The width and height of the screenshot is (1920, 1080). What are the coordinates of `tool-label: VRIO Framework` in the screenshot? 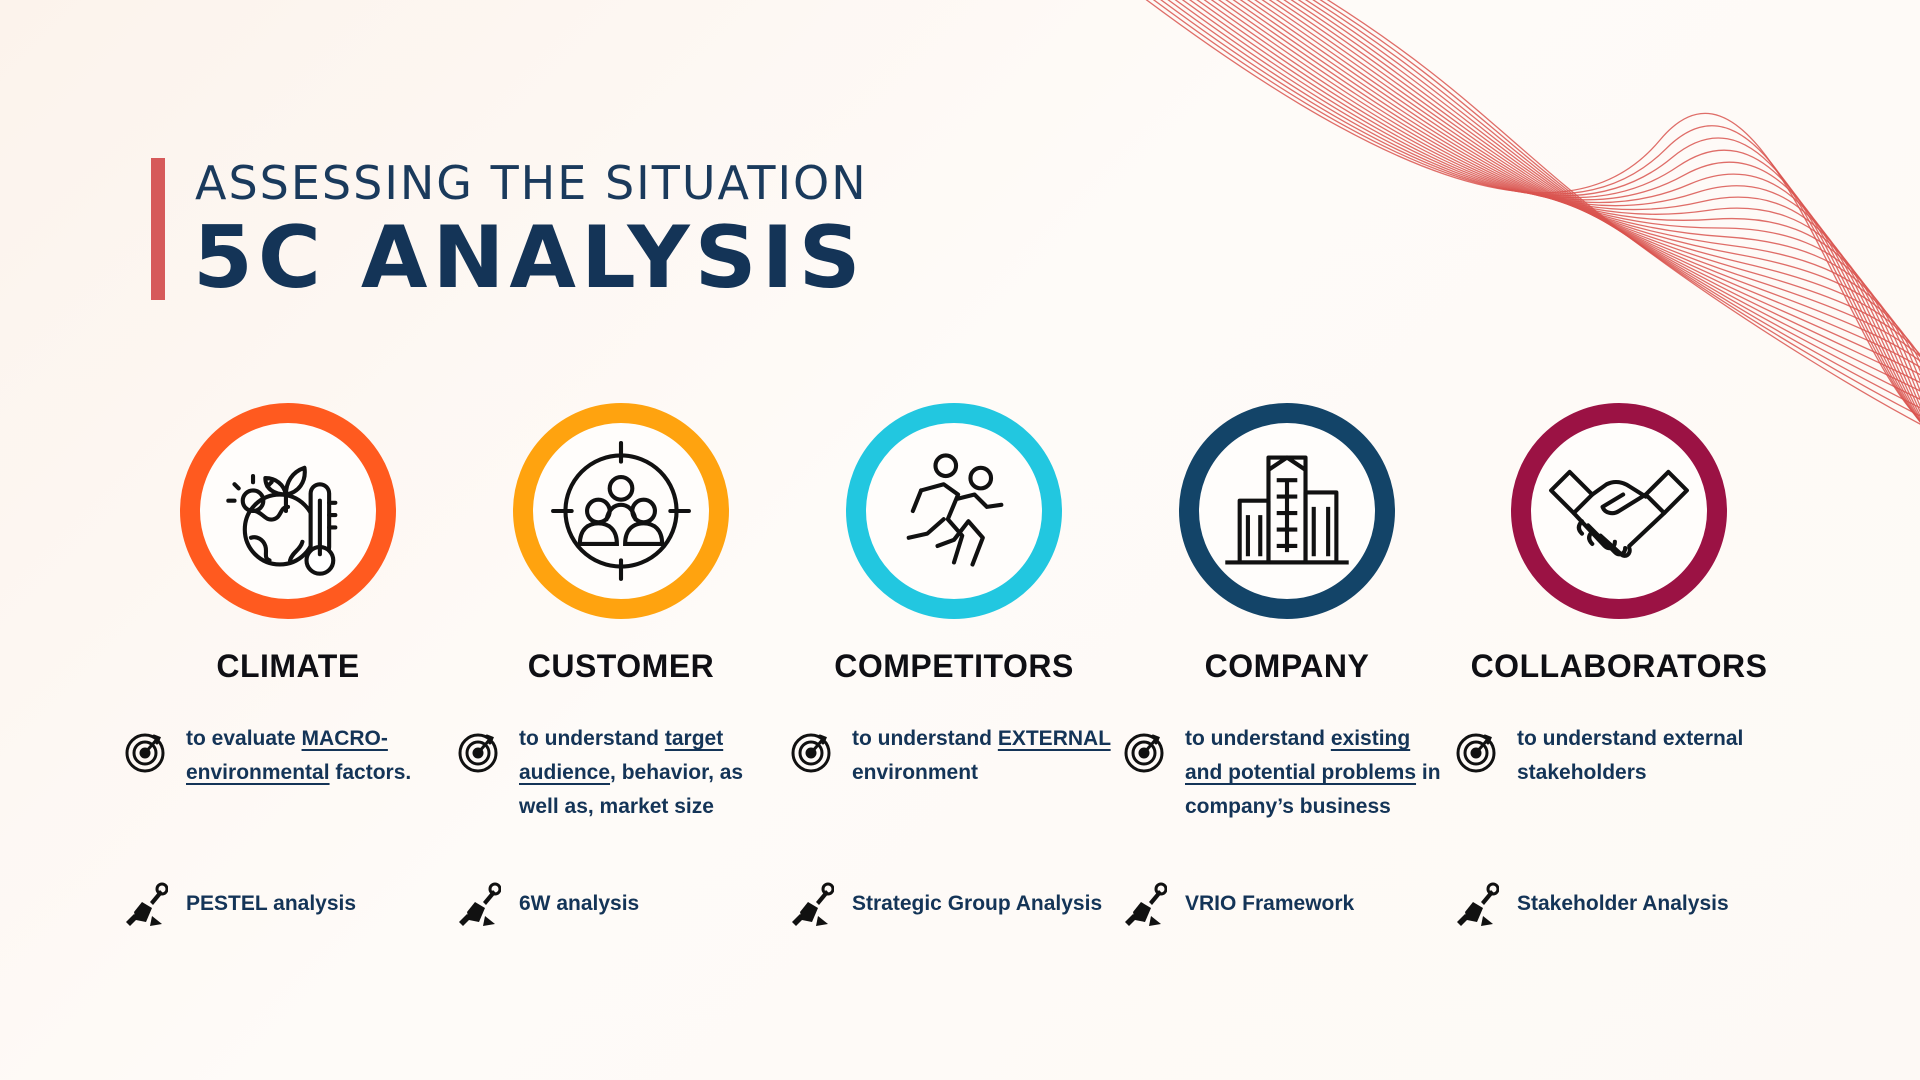 It's located at (1270, 903).